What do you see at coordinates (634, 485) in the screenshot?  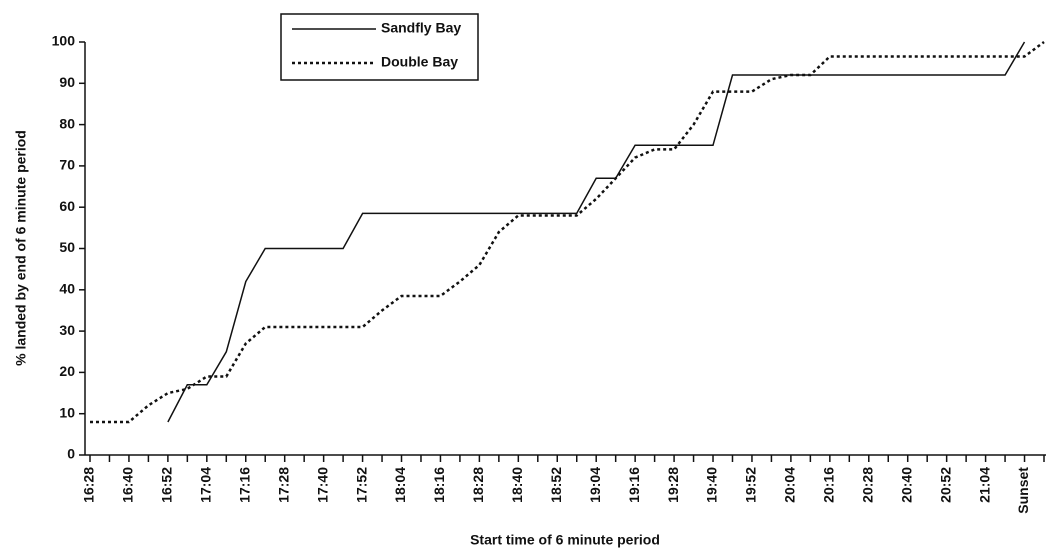 I see `x-tick-label: 19:16` at bounding box center [634, 485].